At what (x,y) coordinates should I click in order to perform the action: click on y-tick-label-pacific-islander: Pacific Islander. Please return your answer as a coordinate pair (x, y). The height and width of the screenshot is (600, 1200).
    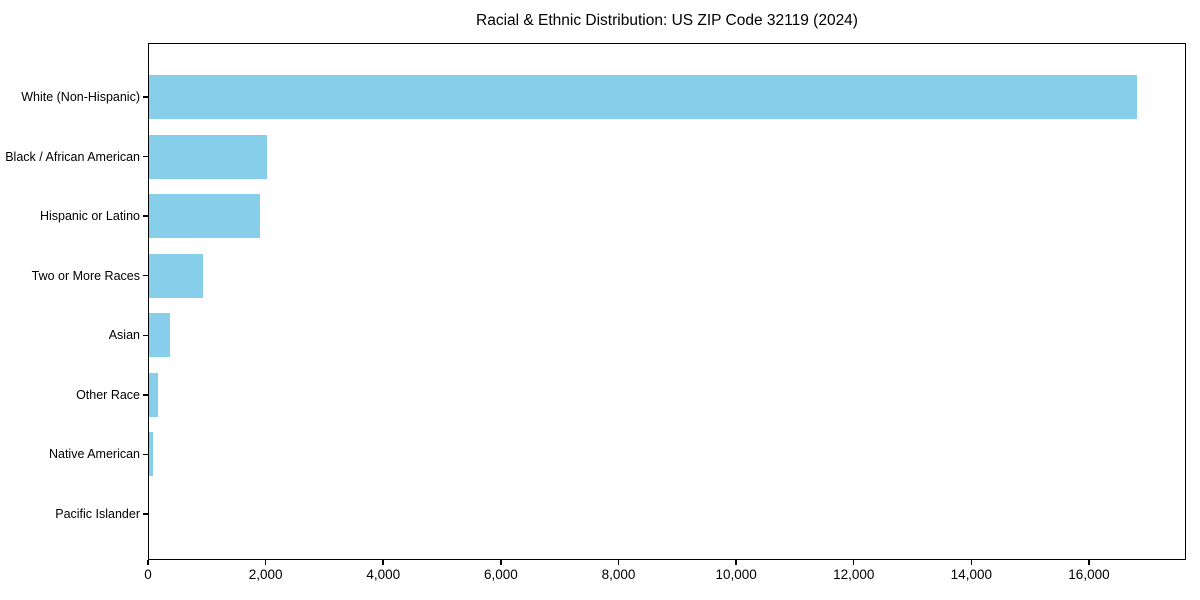
    Looking at the image, I should click on (97, 513).